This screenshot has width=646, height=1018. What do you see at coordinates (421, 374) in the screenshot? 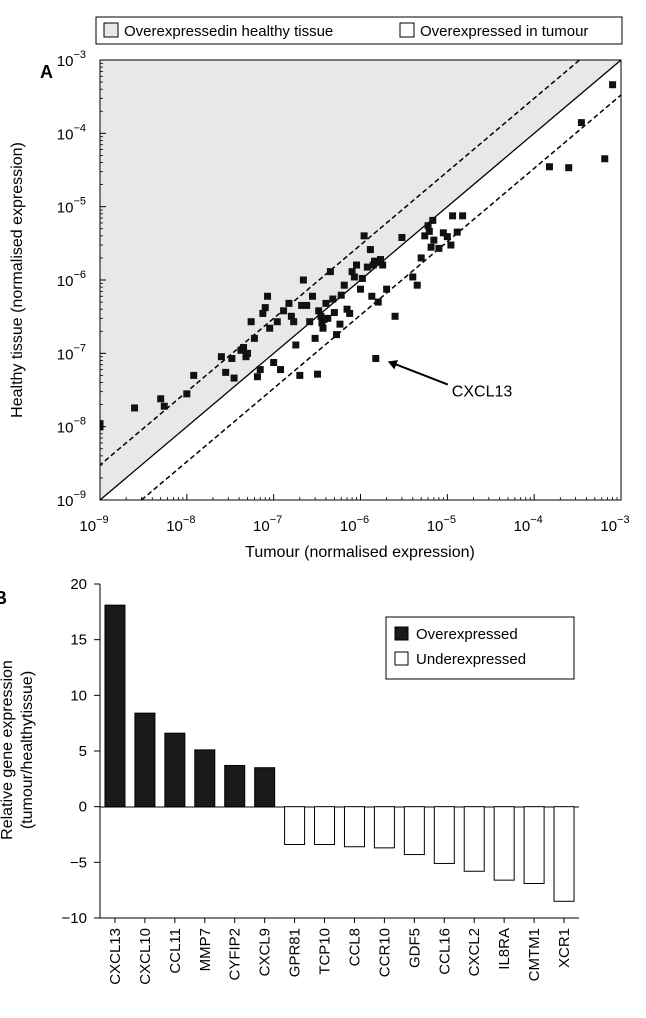
I see `annotation-arrow` at bounding box center [421, 374].